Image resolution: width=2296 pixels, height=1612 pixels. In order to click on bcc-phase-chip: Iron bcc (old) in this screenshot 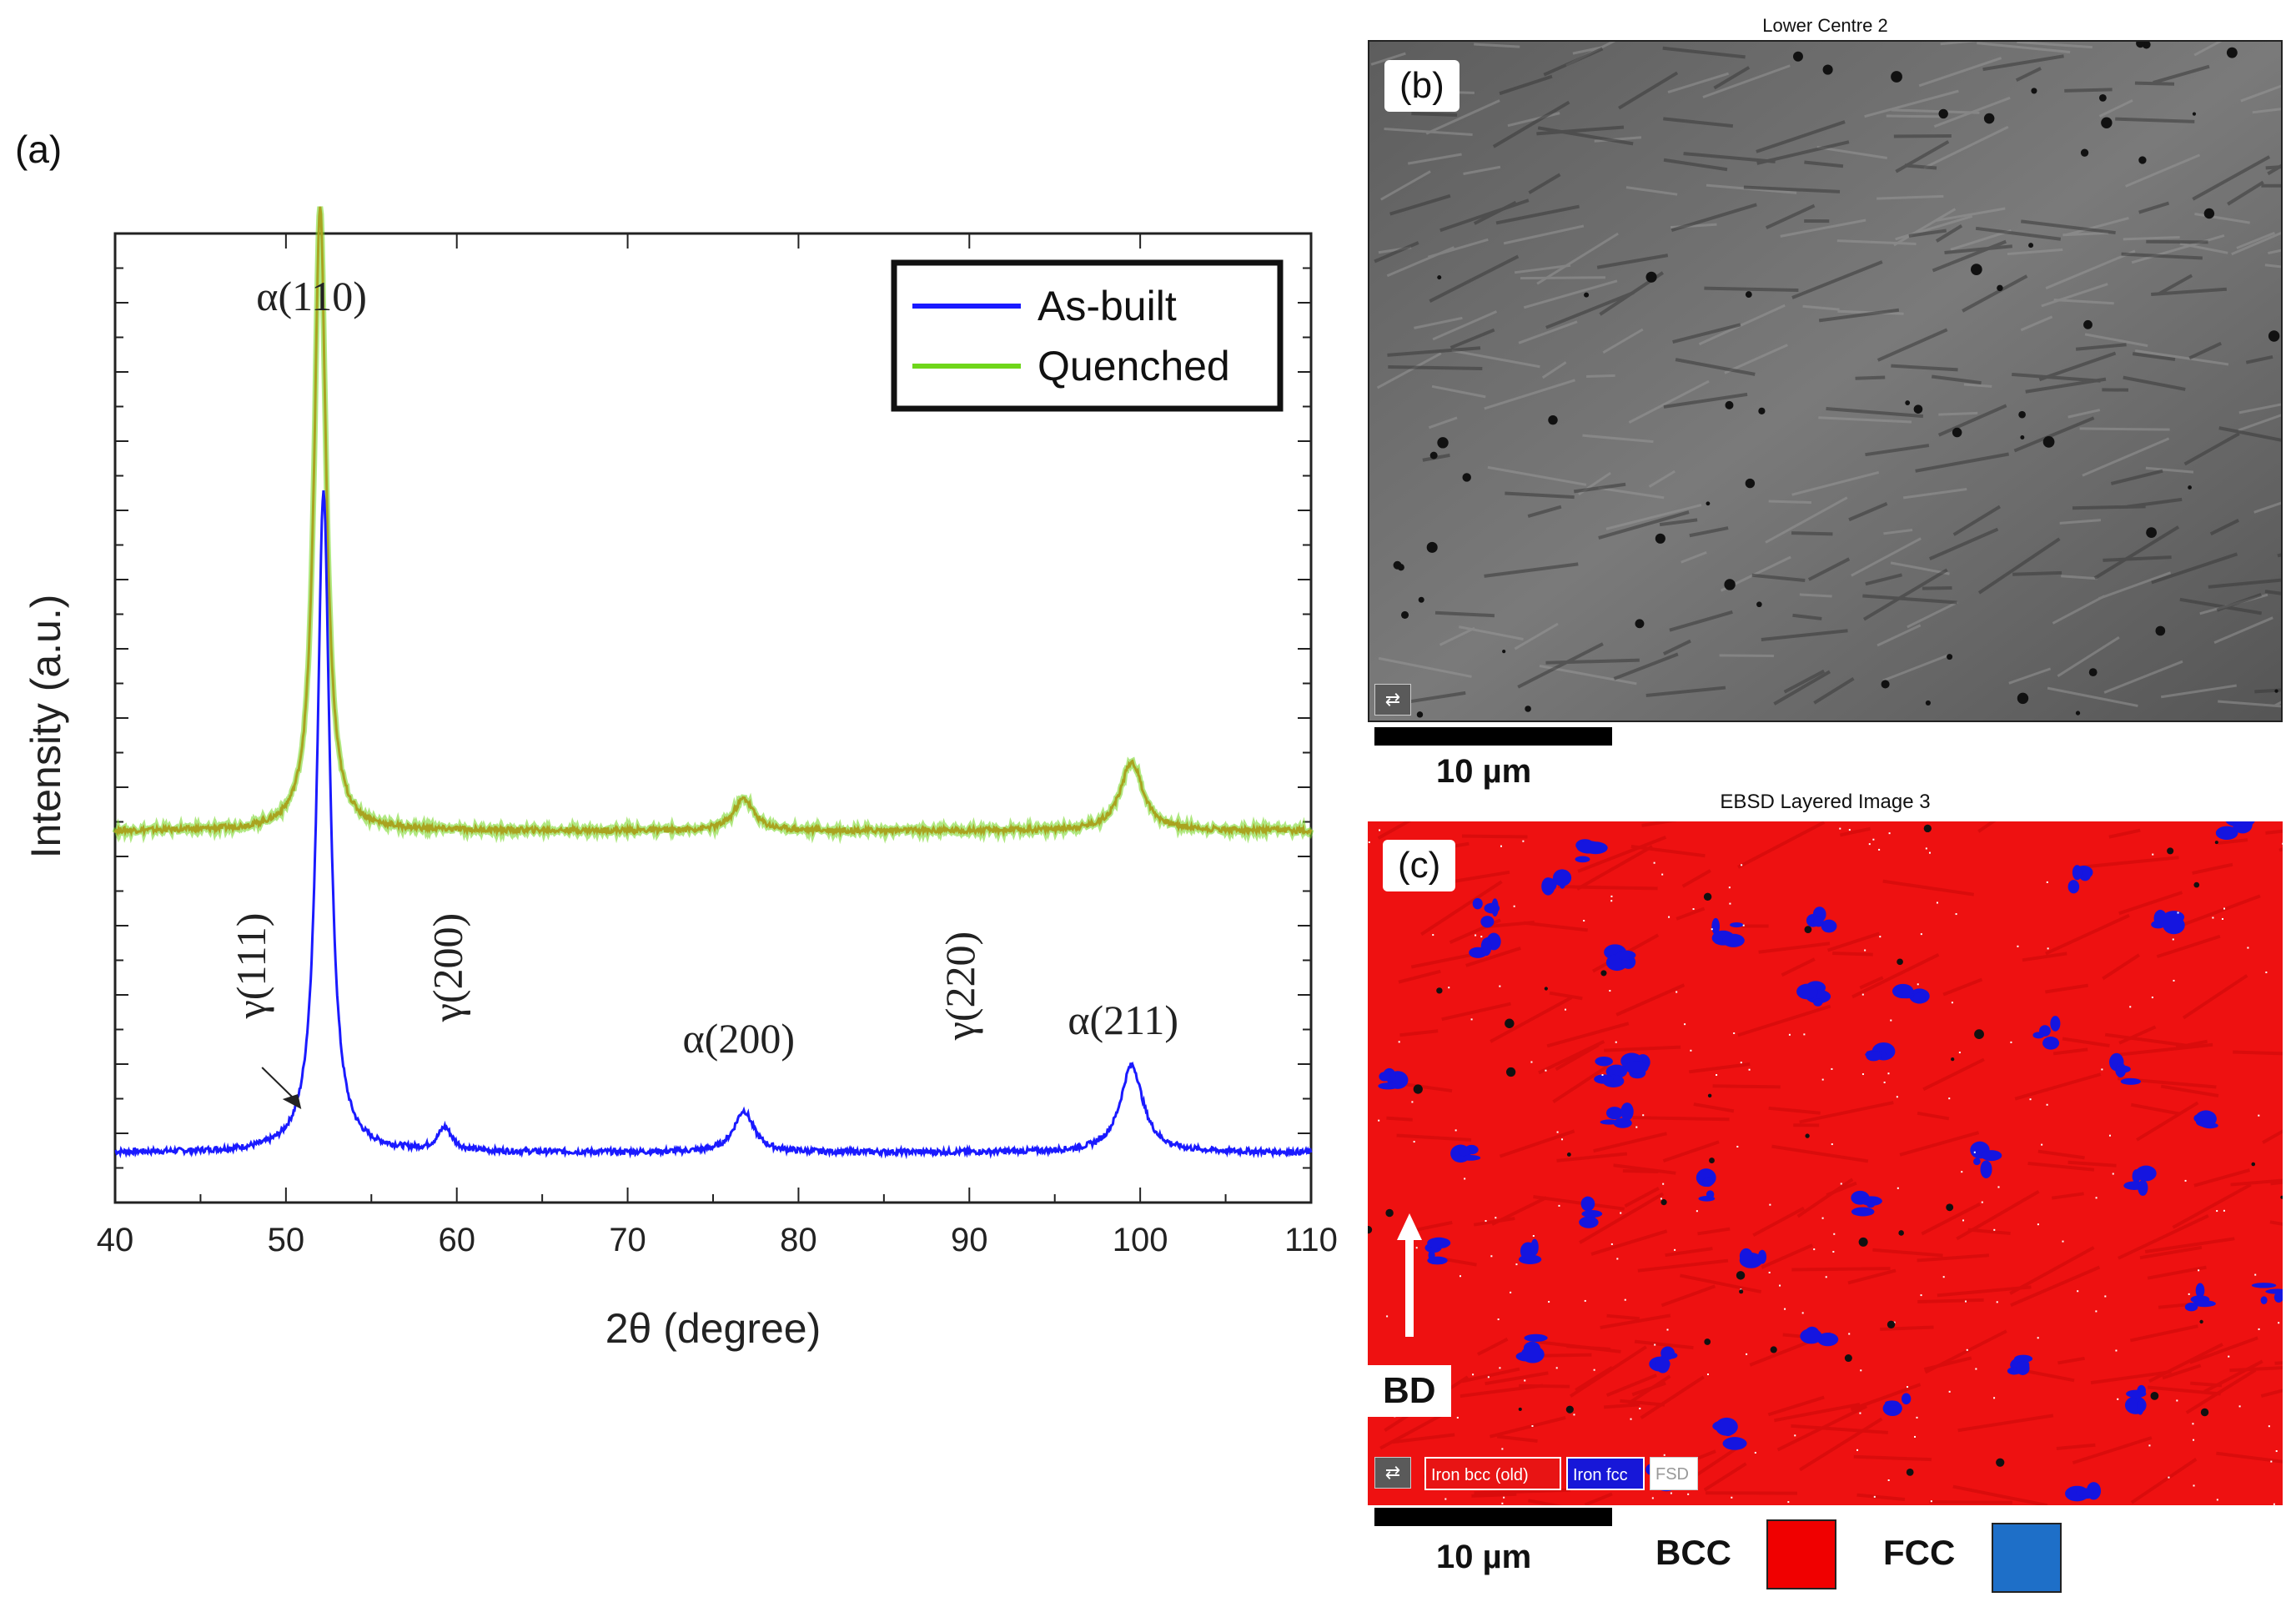, I will do `click(1493, 1473)`.